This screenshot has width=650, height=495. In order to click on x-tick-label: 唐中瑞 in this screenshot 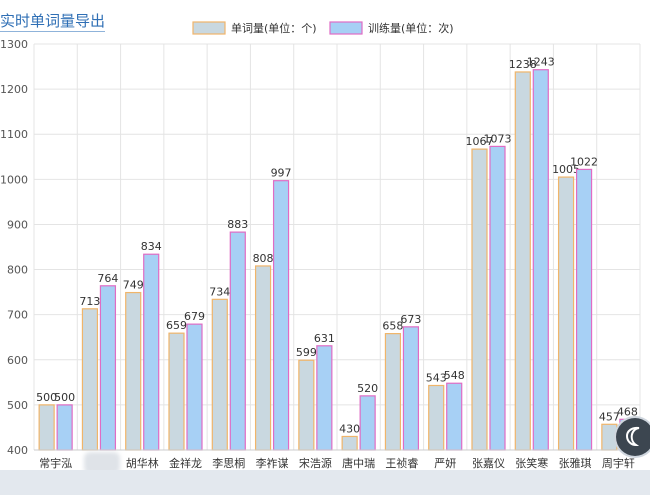, I will do `click(358, 463)`.